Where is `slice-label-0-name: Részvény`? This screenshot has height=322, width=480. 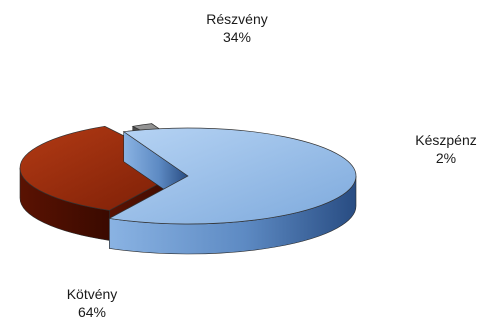 slice-label-0-name: Részvény is located at coordinates (236, 19).